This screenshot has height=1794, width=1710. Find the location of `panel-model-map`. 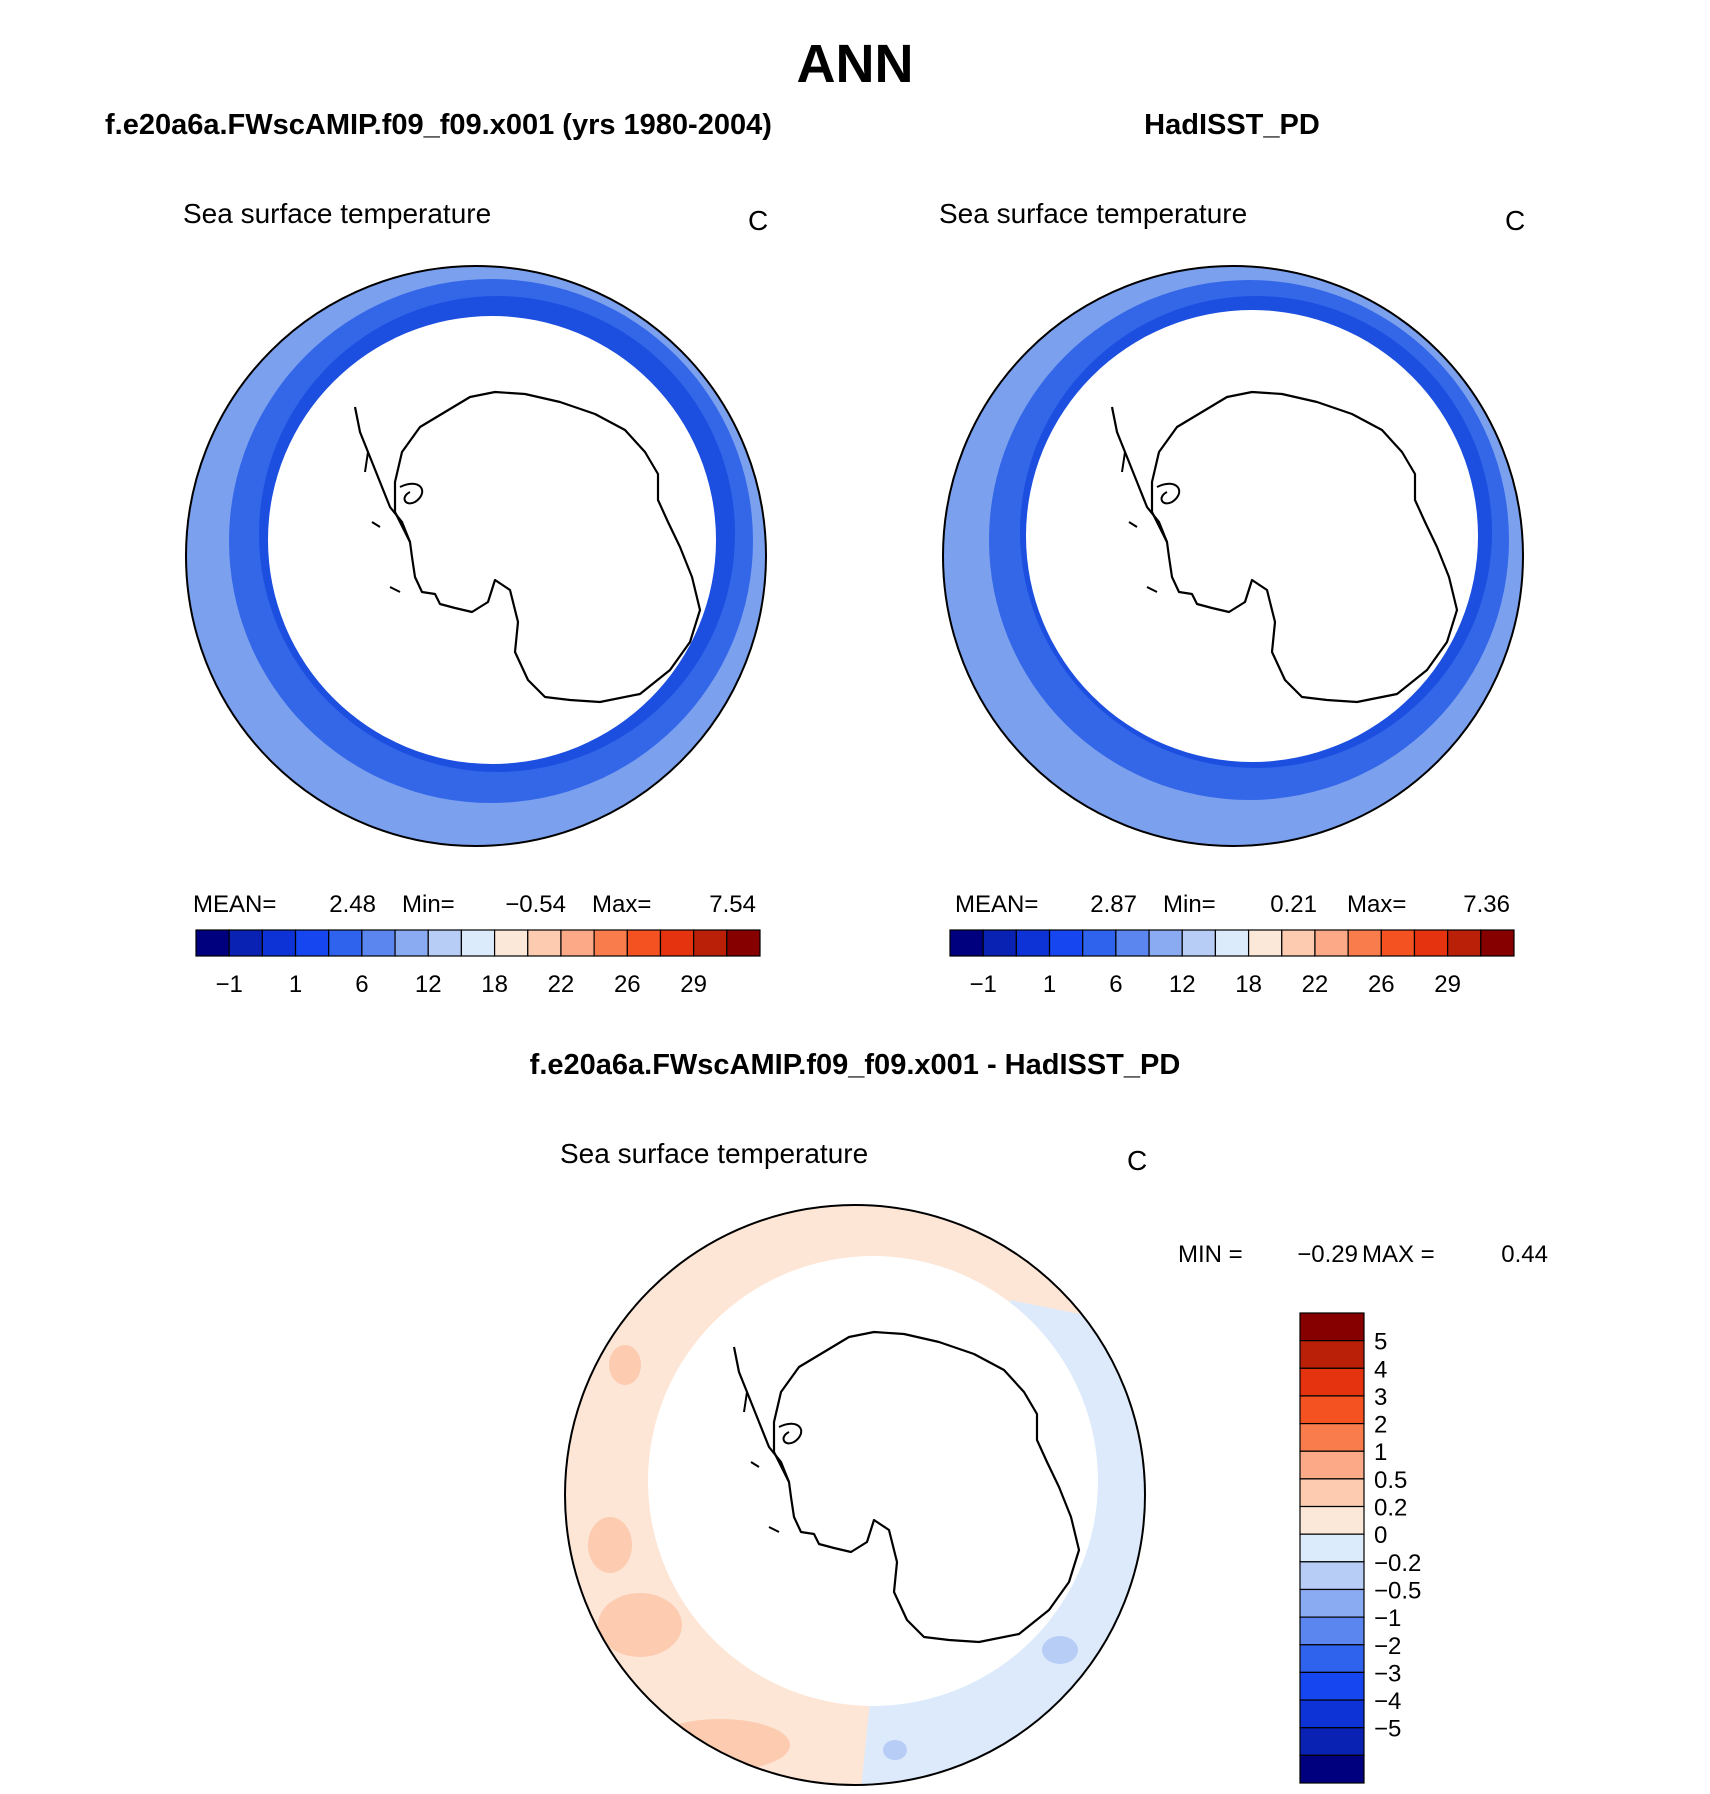

panel-model-map is located at coordinates (476, 556).